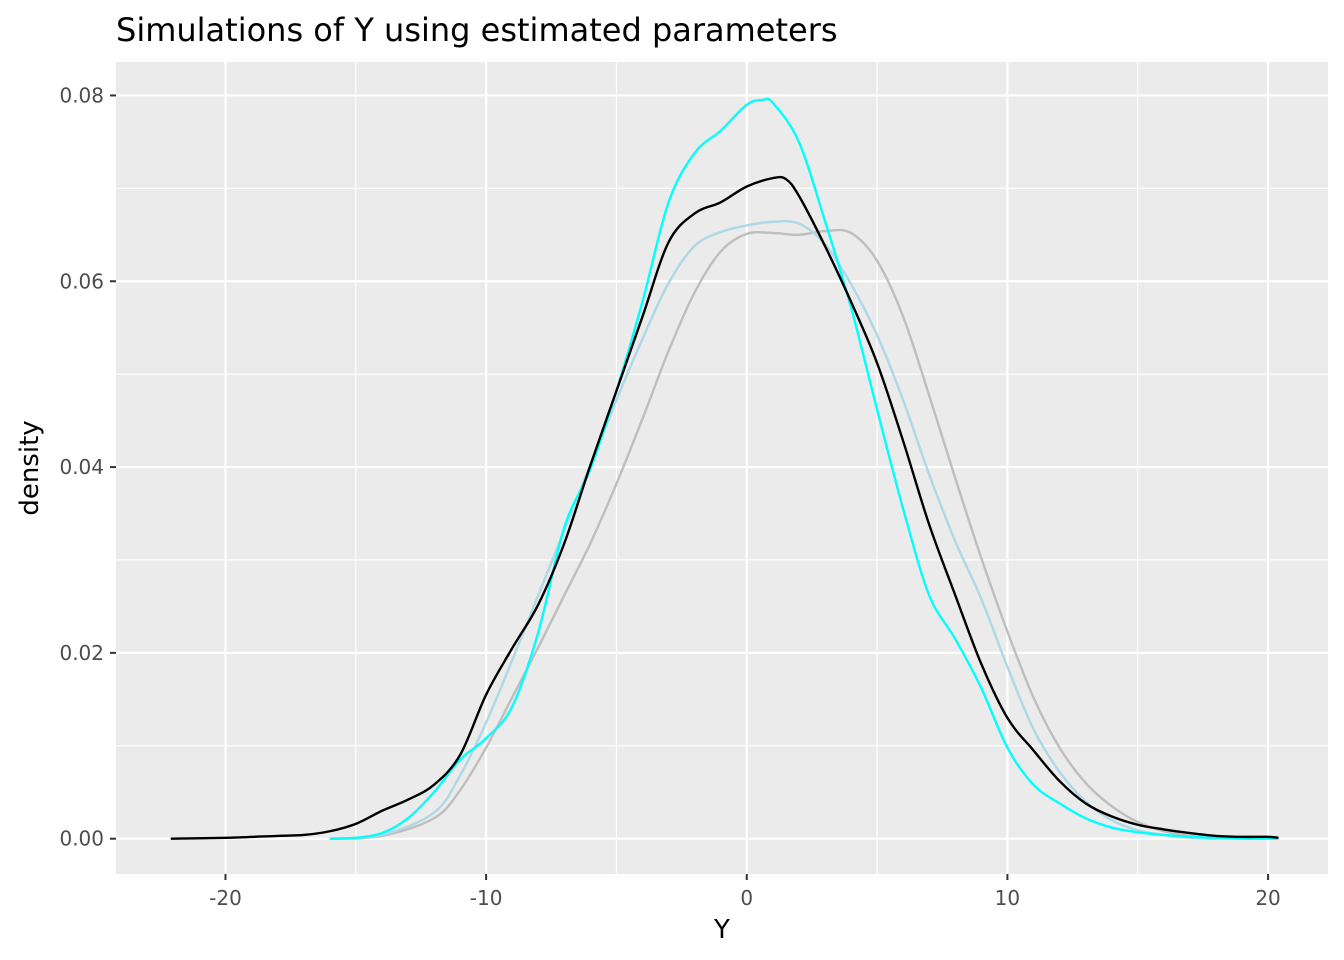 The width and height of the screenshot is (1344, 960). Describe the element at coordinates (486, 898) in the screenshot. I see `x-tick-label: -10` at that location.